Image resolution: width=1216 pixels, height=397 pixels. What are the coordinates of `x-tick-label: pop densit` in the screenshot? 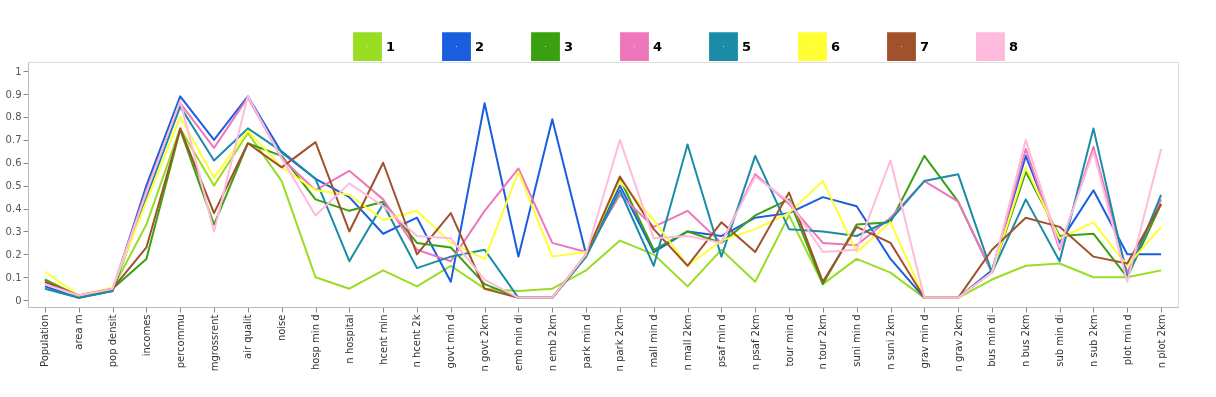 It's located at (113, 341).